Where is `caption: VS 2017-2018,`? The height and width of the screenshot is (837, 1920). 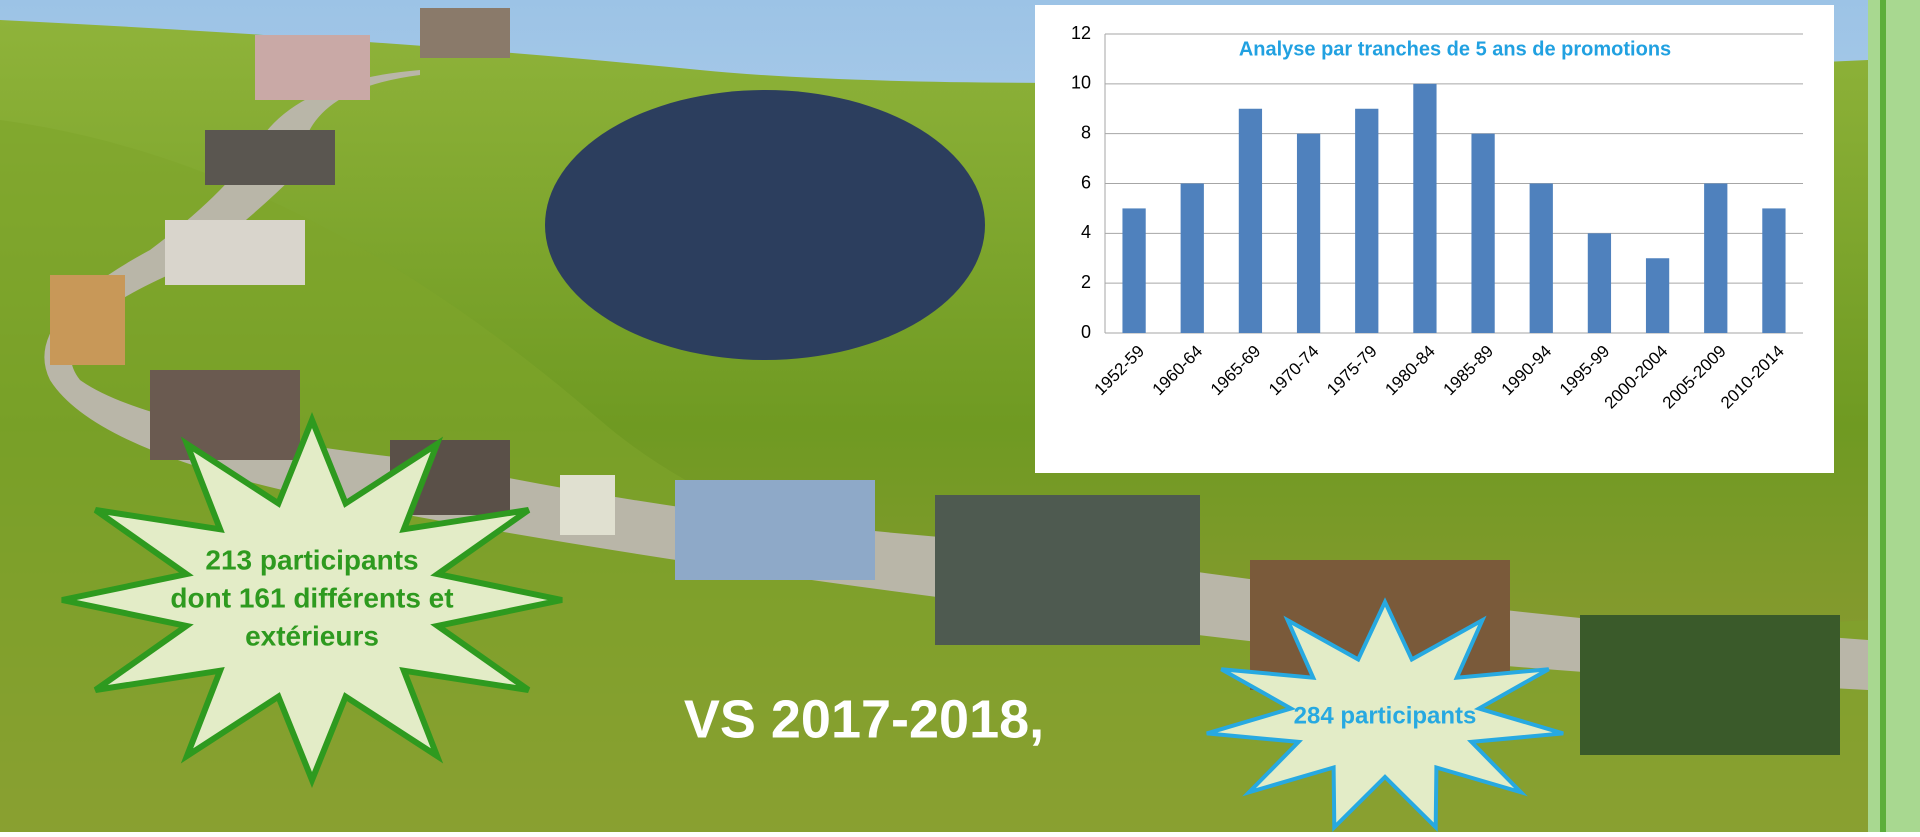 caption: VS 2017-2018, is located at coordinates (864, 719).